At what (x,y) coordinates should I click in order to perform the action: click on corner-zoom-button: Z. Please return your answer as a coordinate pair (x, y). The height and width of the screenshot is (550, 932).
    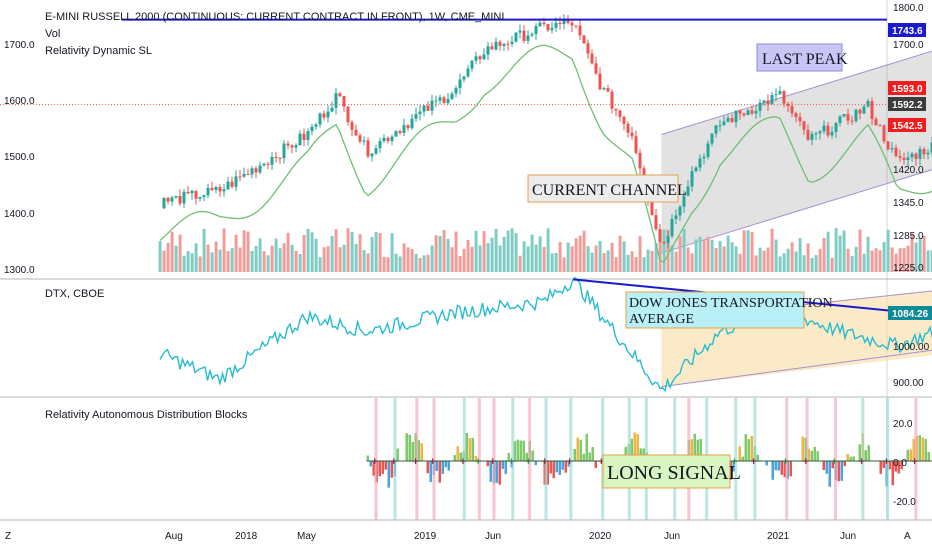
    Looking at the image, I should click on (8, 536).